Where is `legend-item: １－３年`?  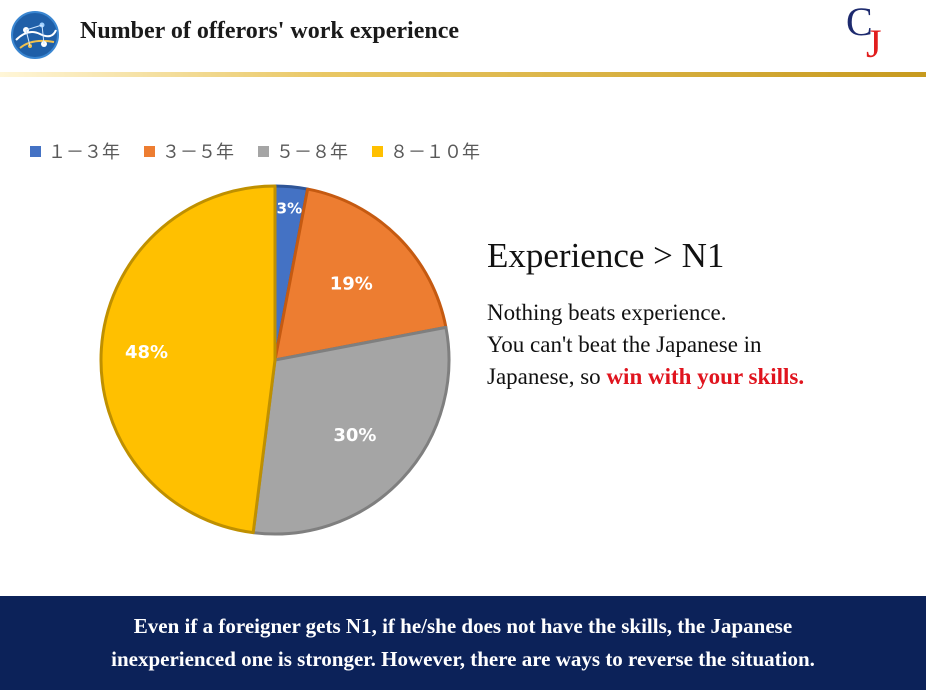
legend-item: １－３年 is located at coordinates (75, 151).